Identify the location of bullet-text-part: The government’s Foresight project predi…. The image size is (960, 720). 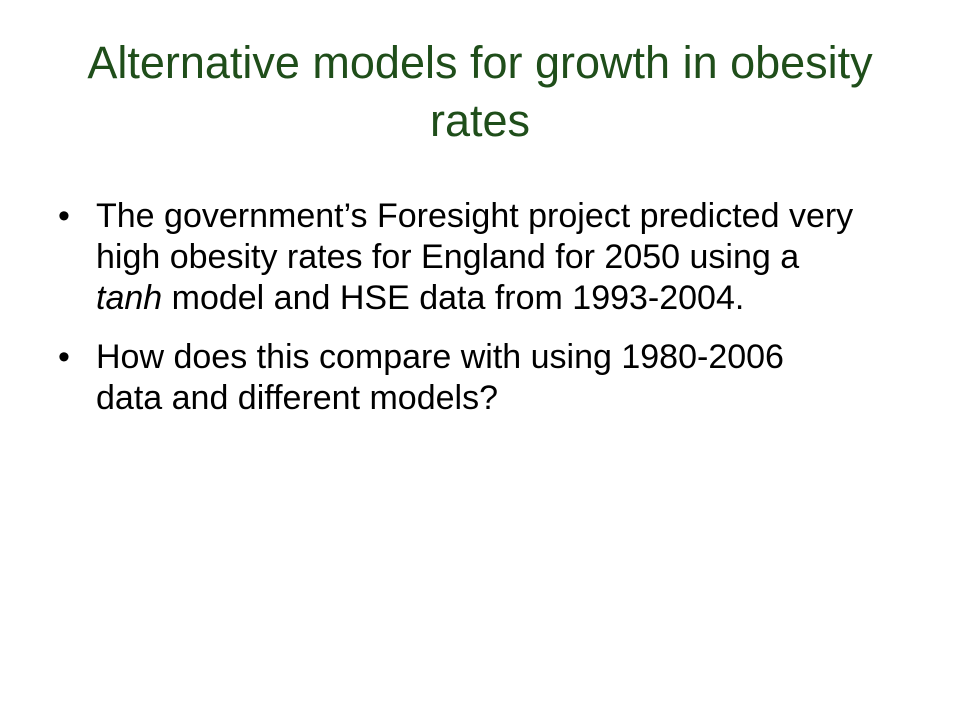
(475, 236).